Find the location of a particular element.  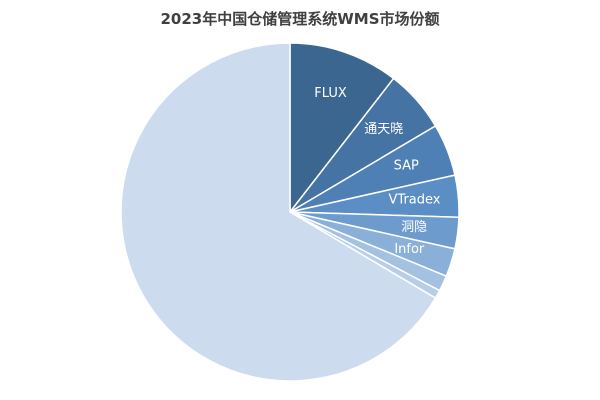

slice-label-5: Infor is located at coordinates (409, 249).